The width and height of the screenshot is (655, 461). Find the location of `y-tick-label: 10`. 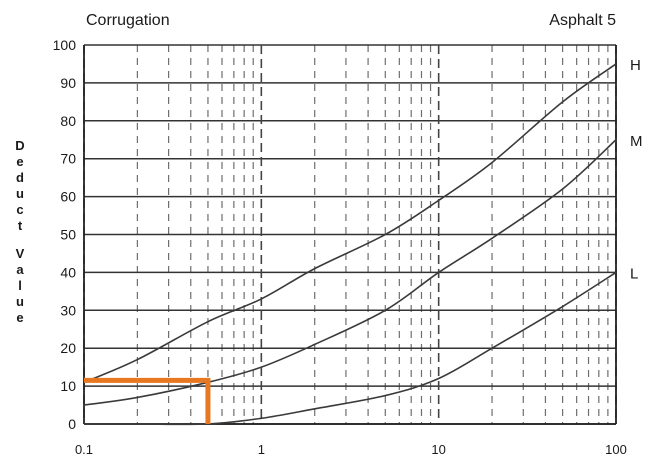

y-tick-label: 10 is located at coordinates (68, 386).